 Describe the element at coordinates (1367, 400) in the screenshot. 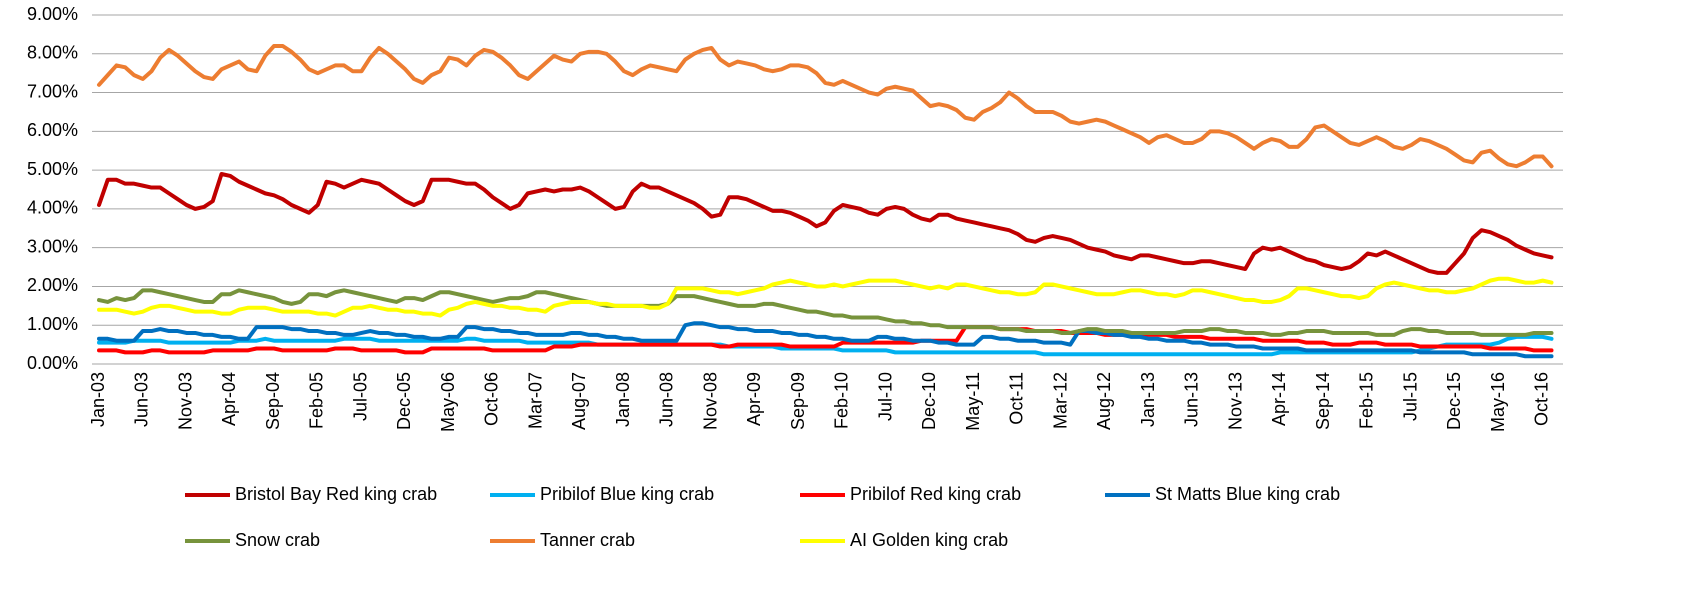

I see `x-tick-label: Feb-15` at that location.